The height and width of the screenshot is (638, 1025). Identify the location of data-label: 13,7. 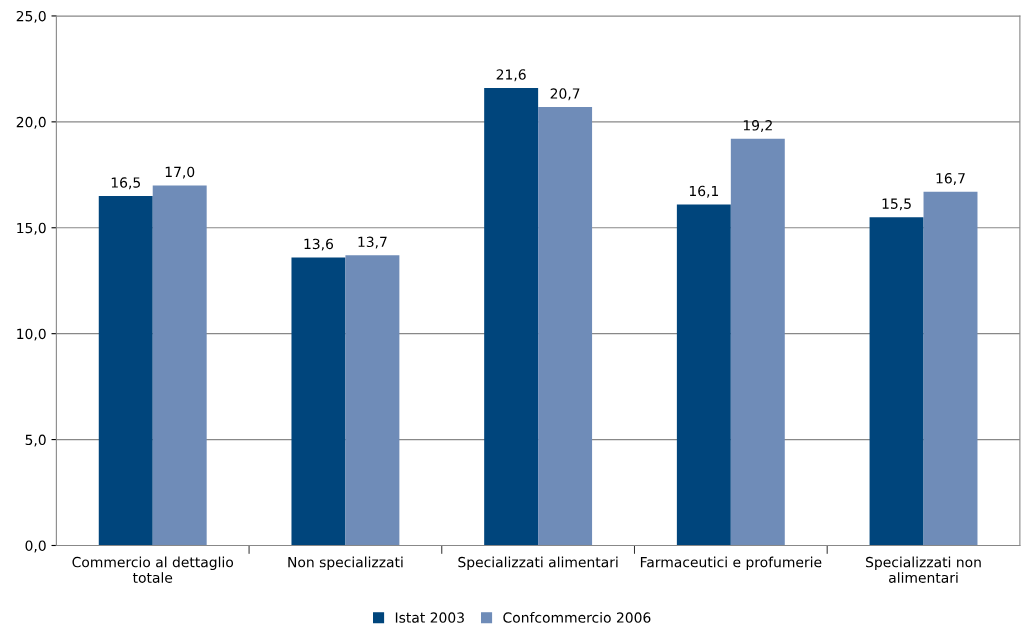
(372, 242).